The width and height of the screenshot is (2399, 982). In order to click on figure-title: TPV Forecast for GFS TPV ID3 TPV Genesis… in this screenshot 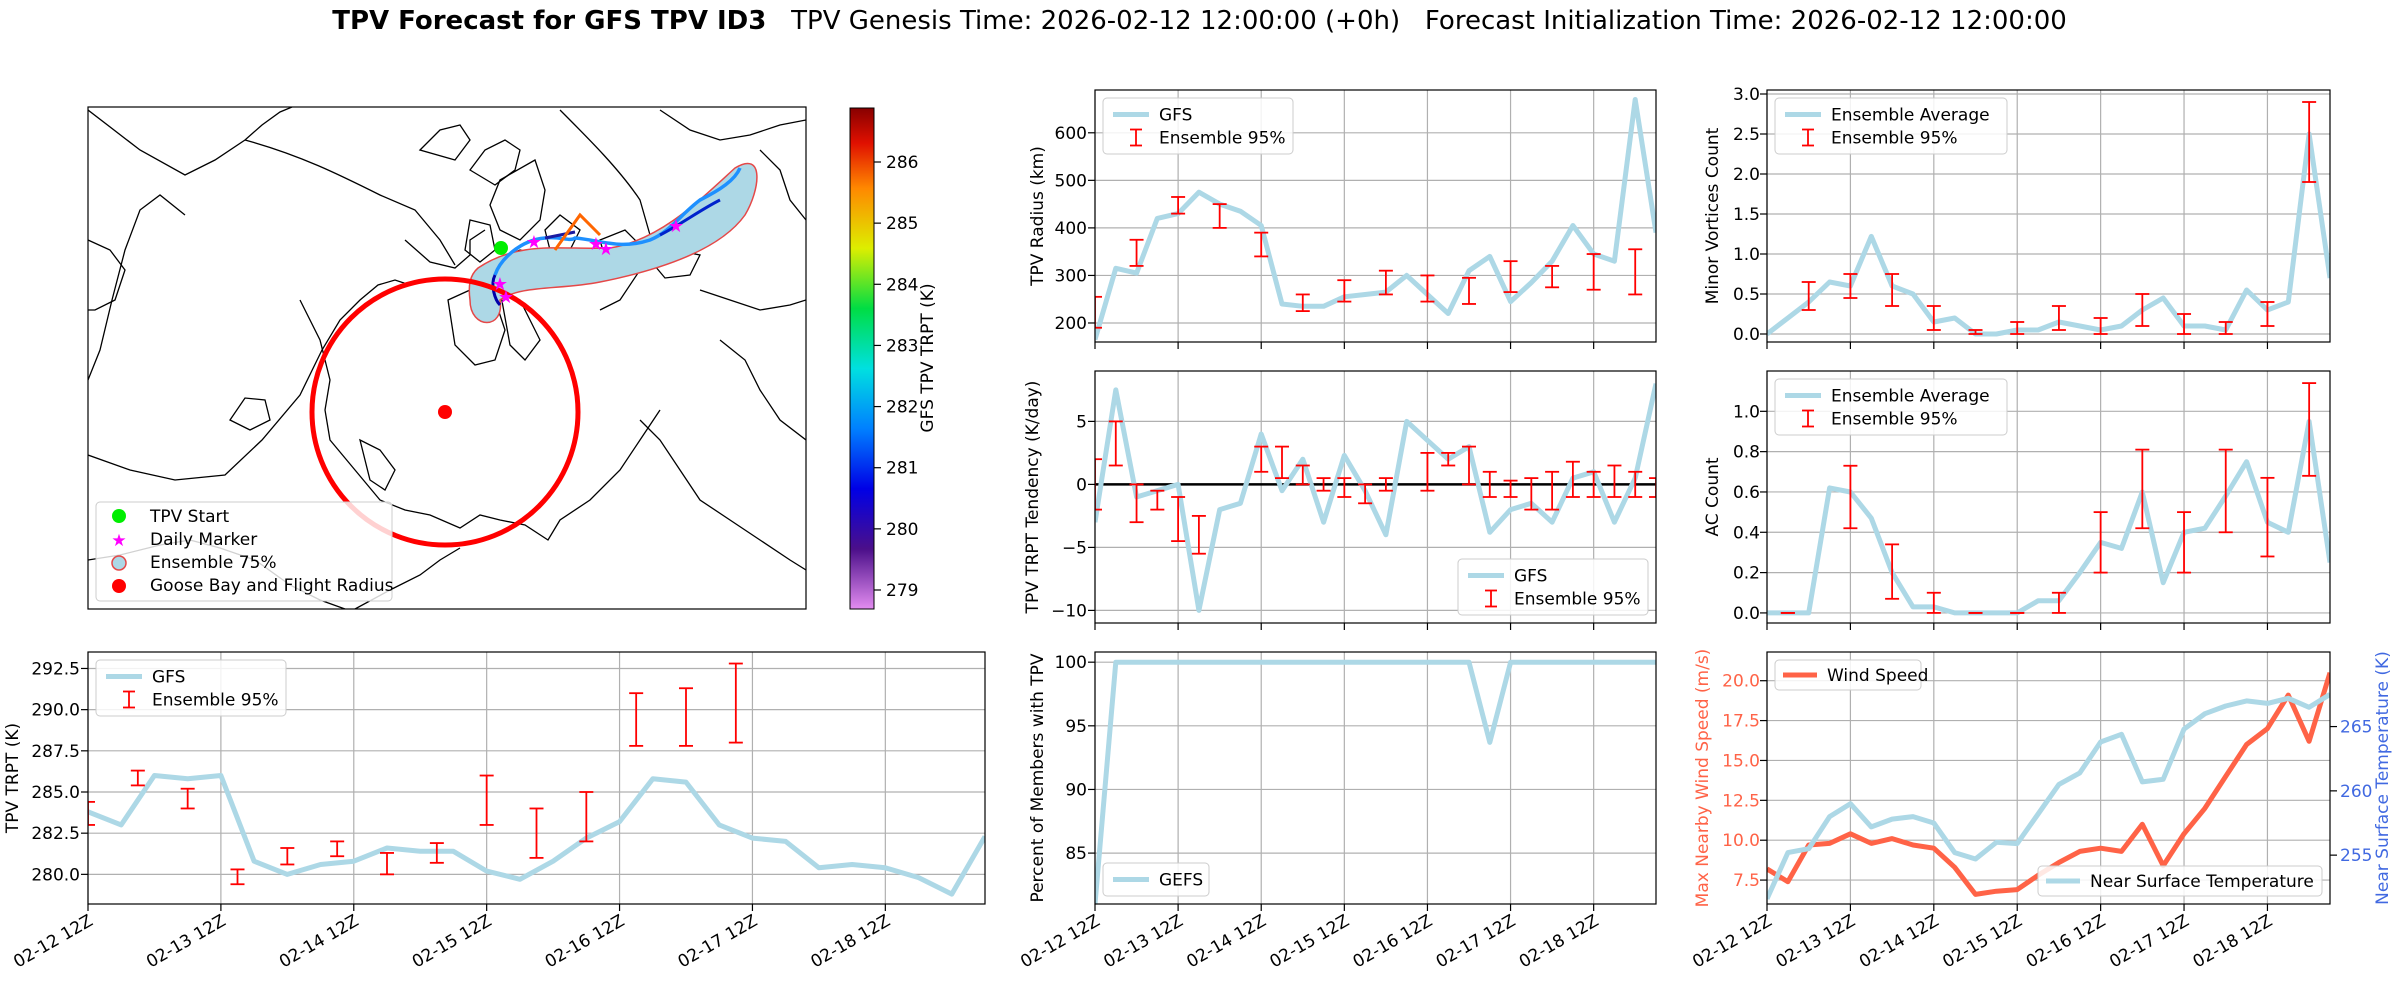, I will do `click(1199, 21)`.